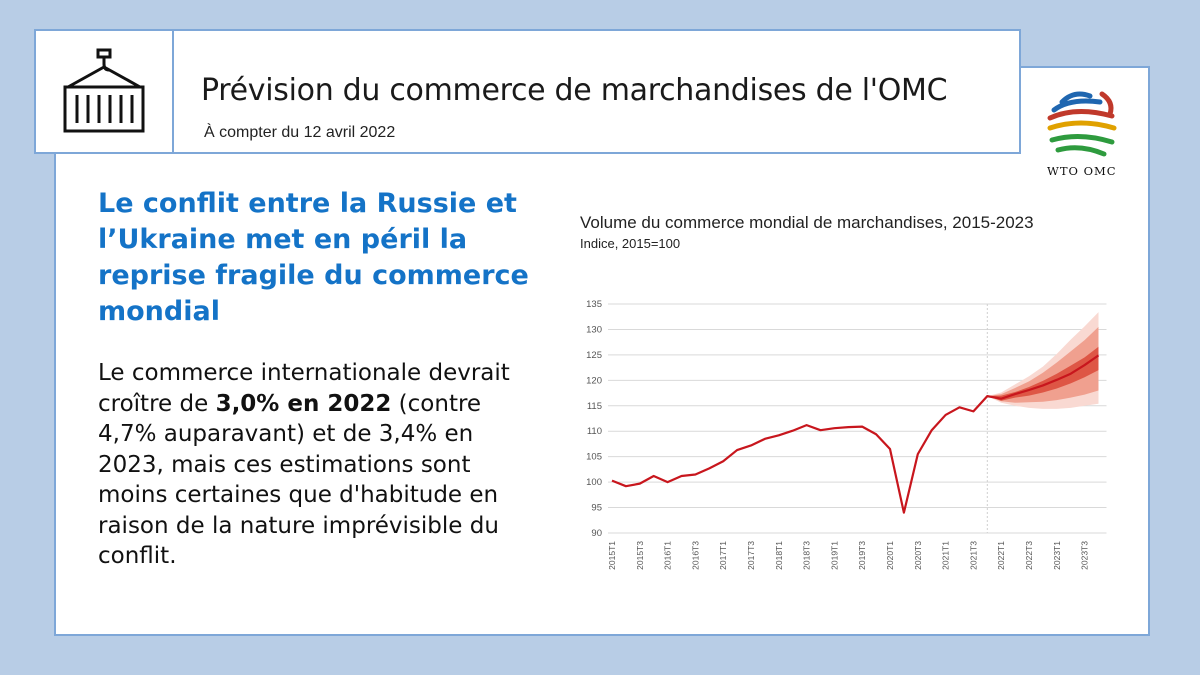  Describe the element at coordinates (594, 482) in the screenshot. I see `y-tick-label: 100` at that location.